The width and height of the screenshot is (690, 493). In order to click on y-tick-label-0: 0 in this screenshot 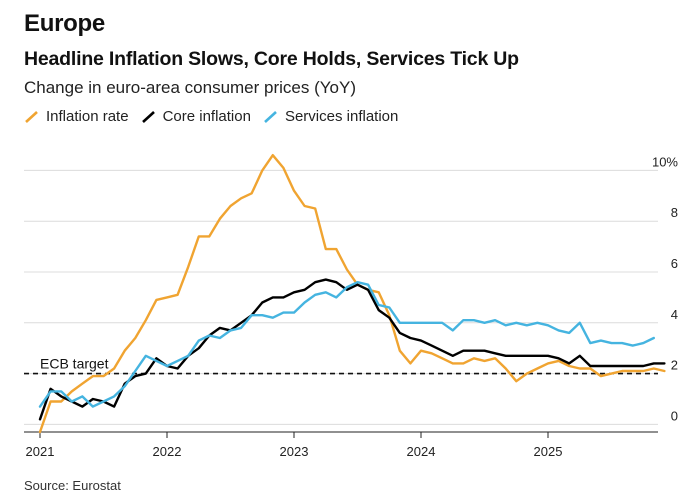, I will do `click(674, 415)`.